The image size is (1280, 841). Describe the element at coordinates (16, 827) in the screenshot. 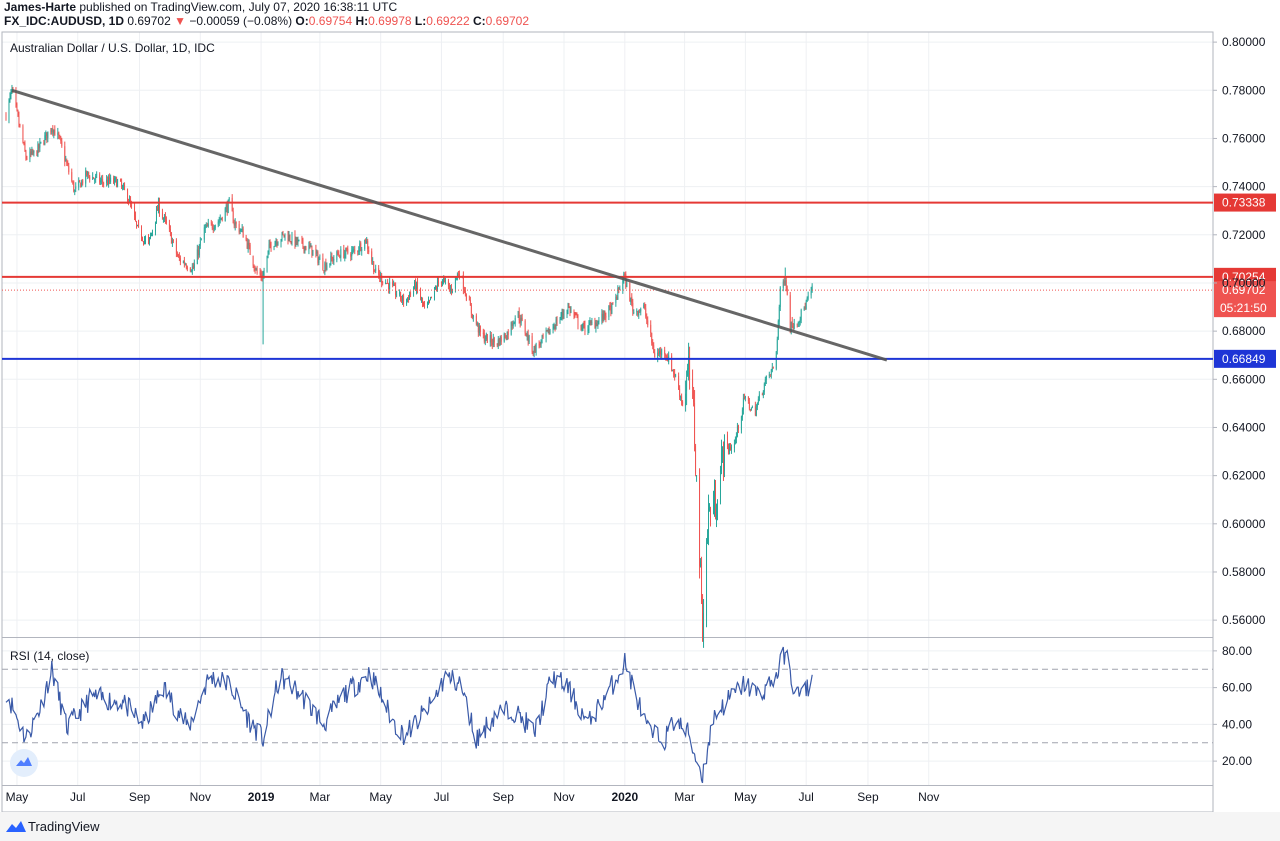

I see `tradingview-logo-icon` at that location.